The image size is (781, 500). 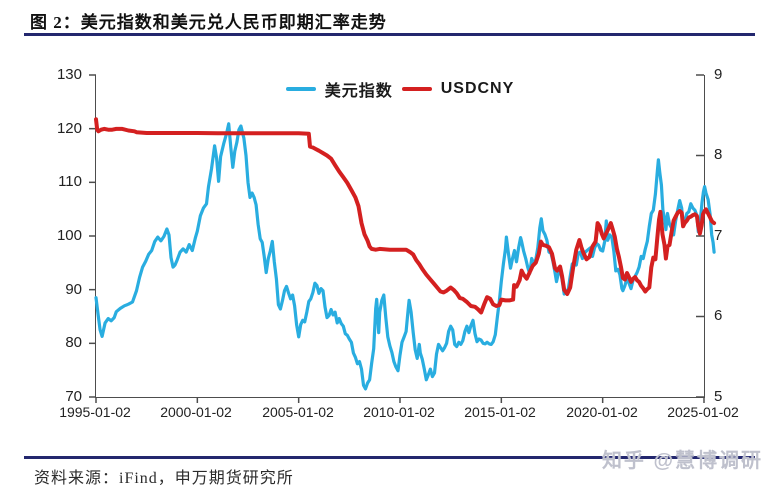 I want to click on left-axis-tick-80: 80, so click(x=73, y=342).